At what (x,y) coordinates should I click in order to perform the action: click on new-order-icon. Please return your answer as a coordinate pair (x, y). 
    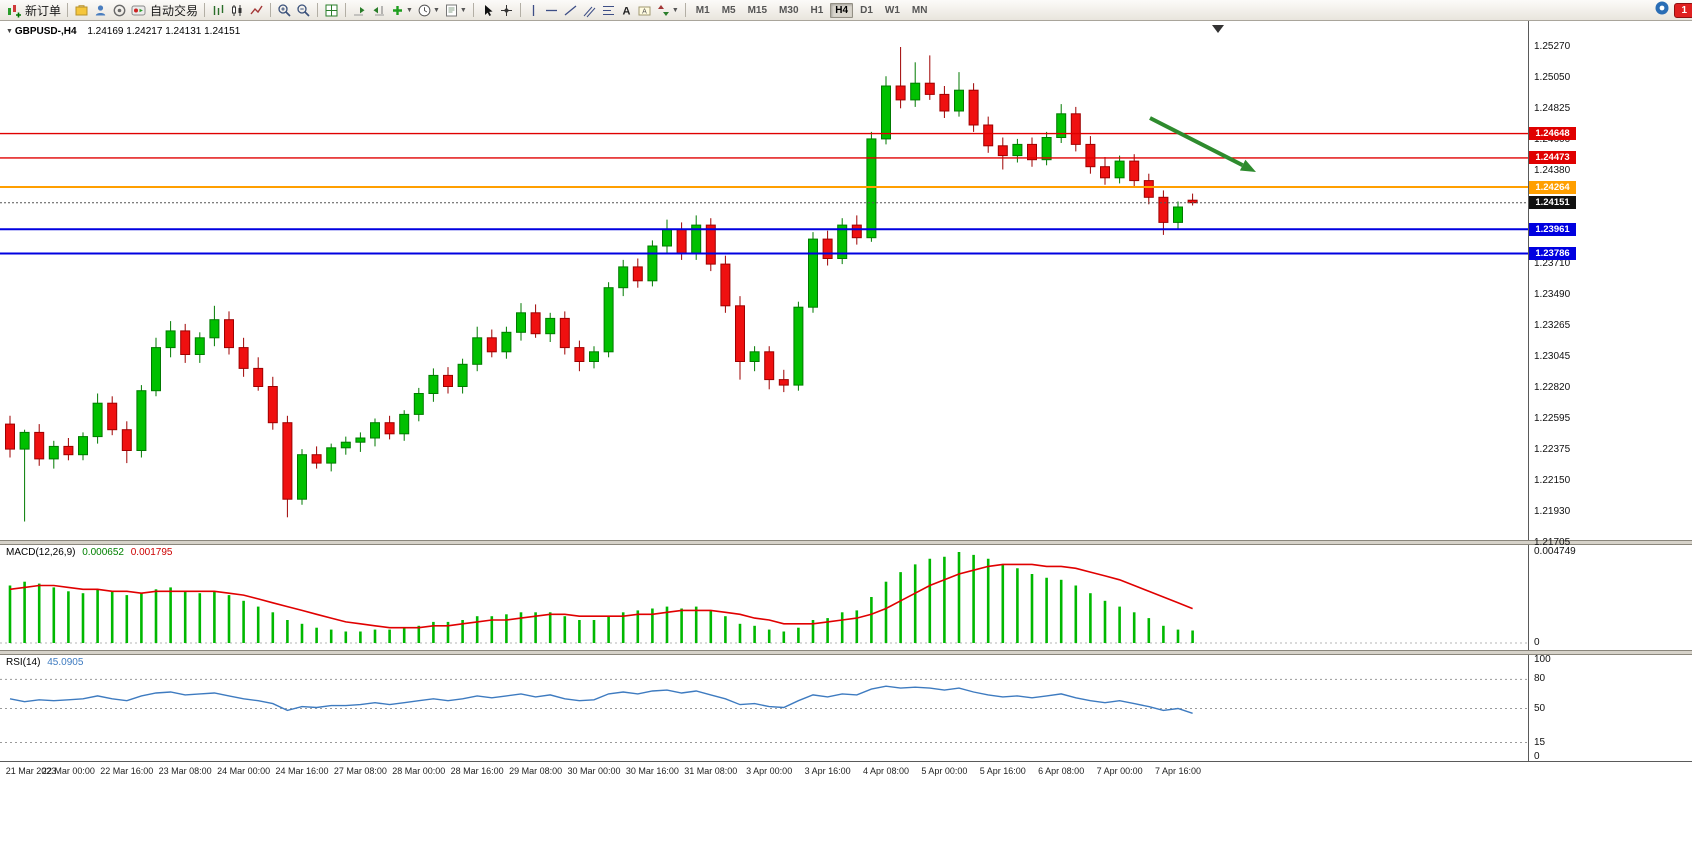
    Looking at the image, I should click on (14, 10).